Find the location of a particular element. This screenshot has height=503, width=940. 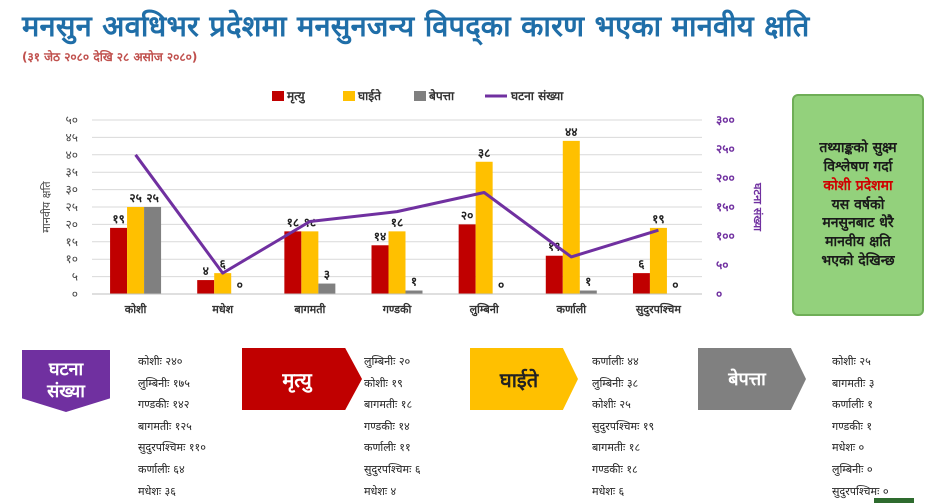

tag-incidents-label: घटना संख्या is located at coordinates (66, 380).